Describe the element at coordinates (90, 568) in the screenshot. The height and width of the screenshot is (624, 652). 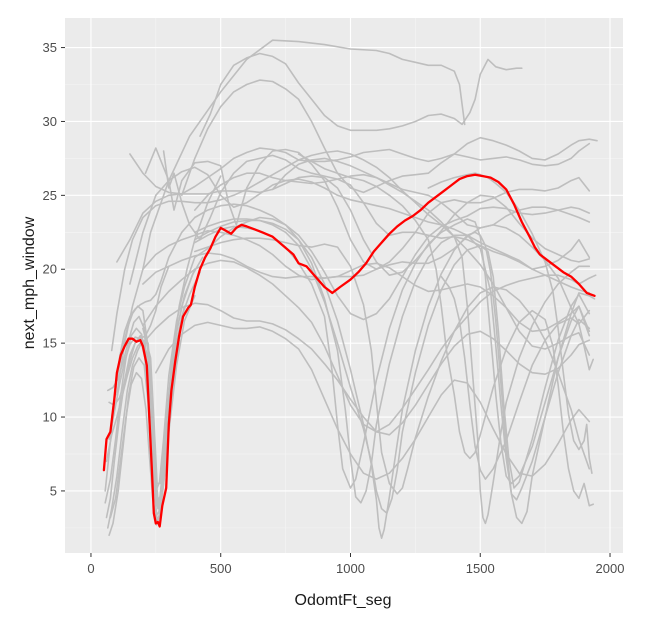
I see `x-tick-label: 0` at that location.